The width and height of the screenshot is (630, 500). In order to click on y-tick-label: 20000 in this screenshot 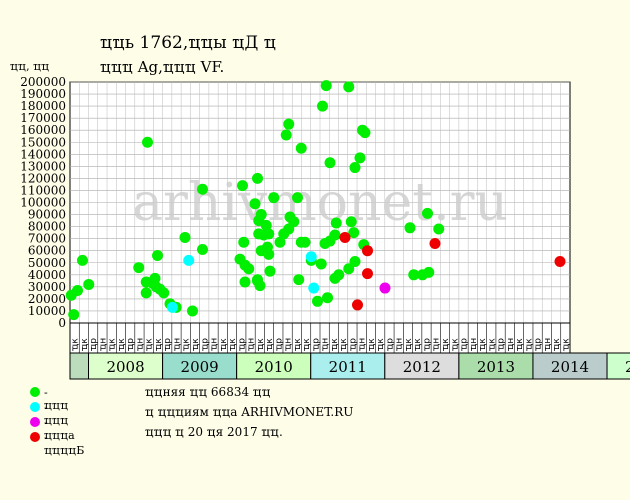, I will do `click(47, 299)`.